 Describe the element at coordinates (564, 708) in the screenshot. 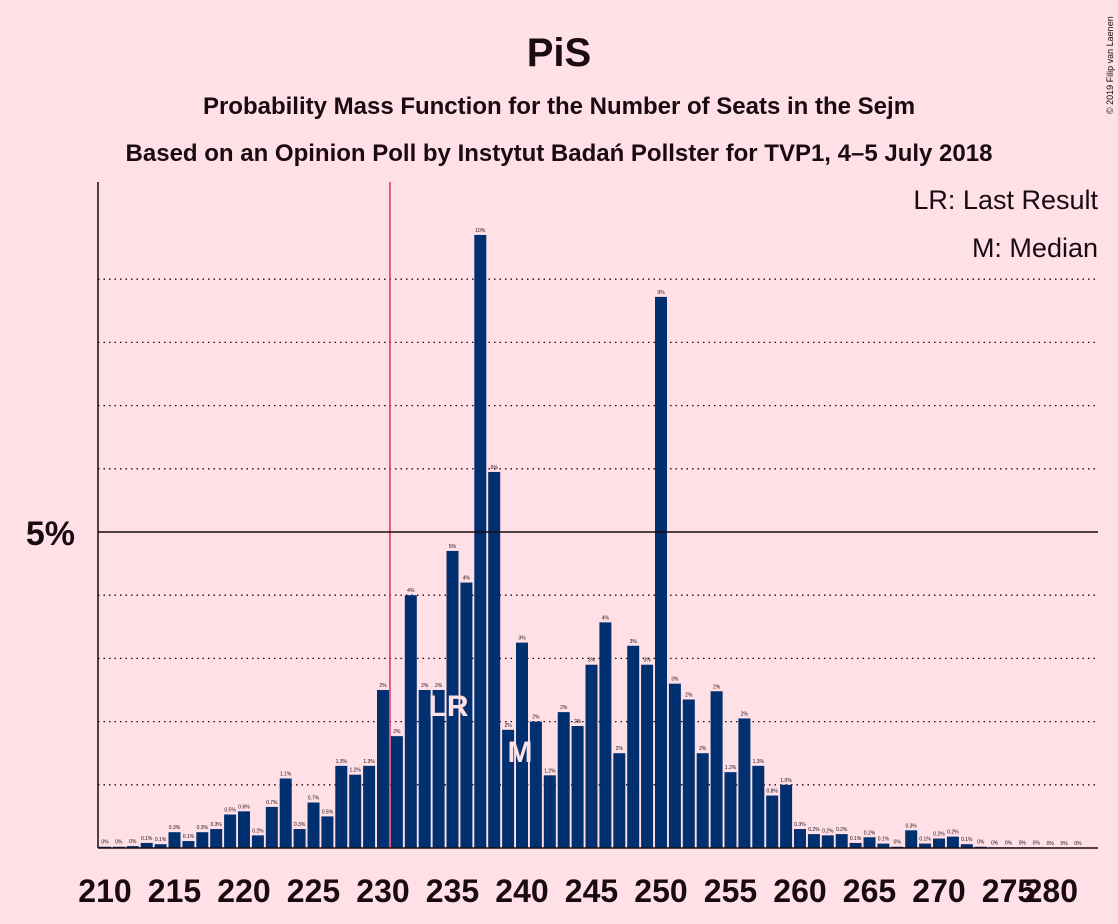

I see `data-label-243: 2%` at that location.